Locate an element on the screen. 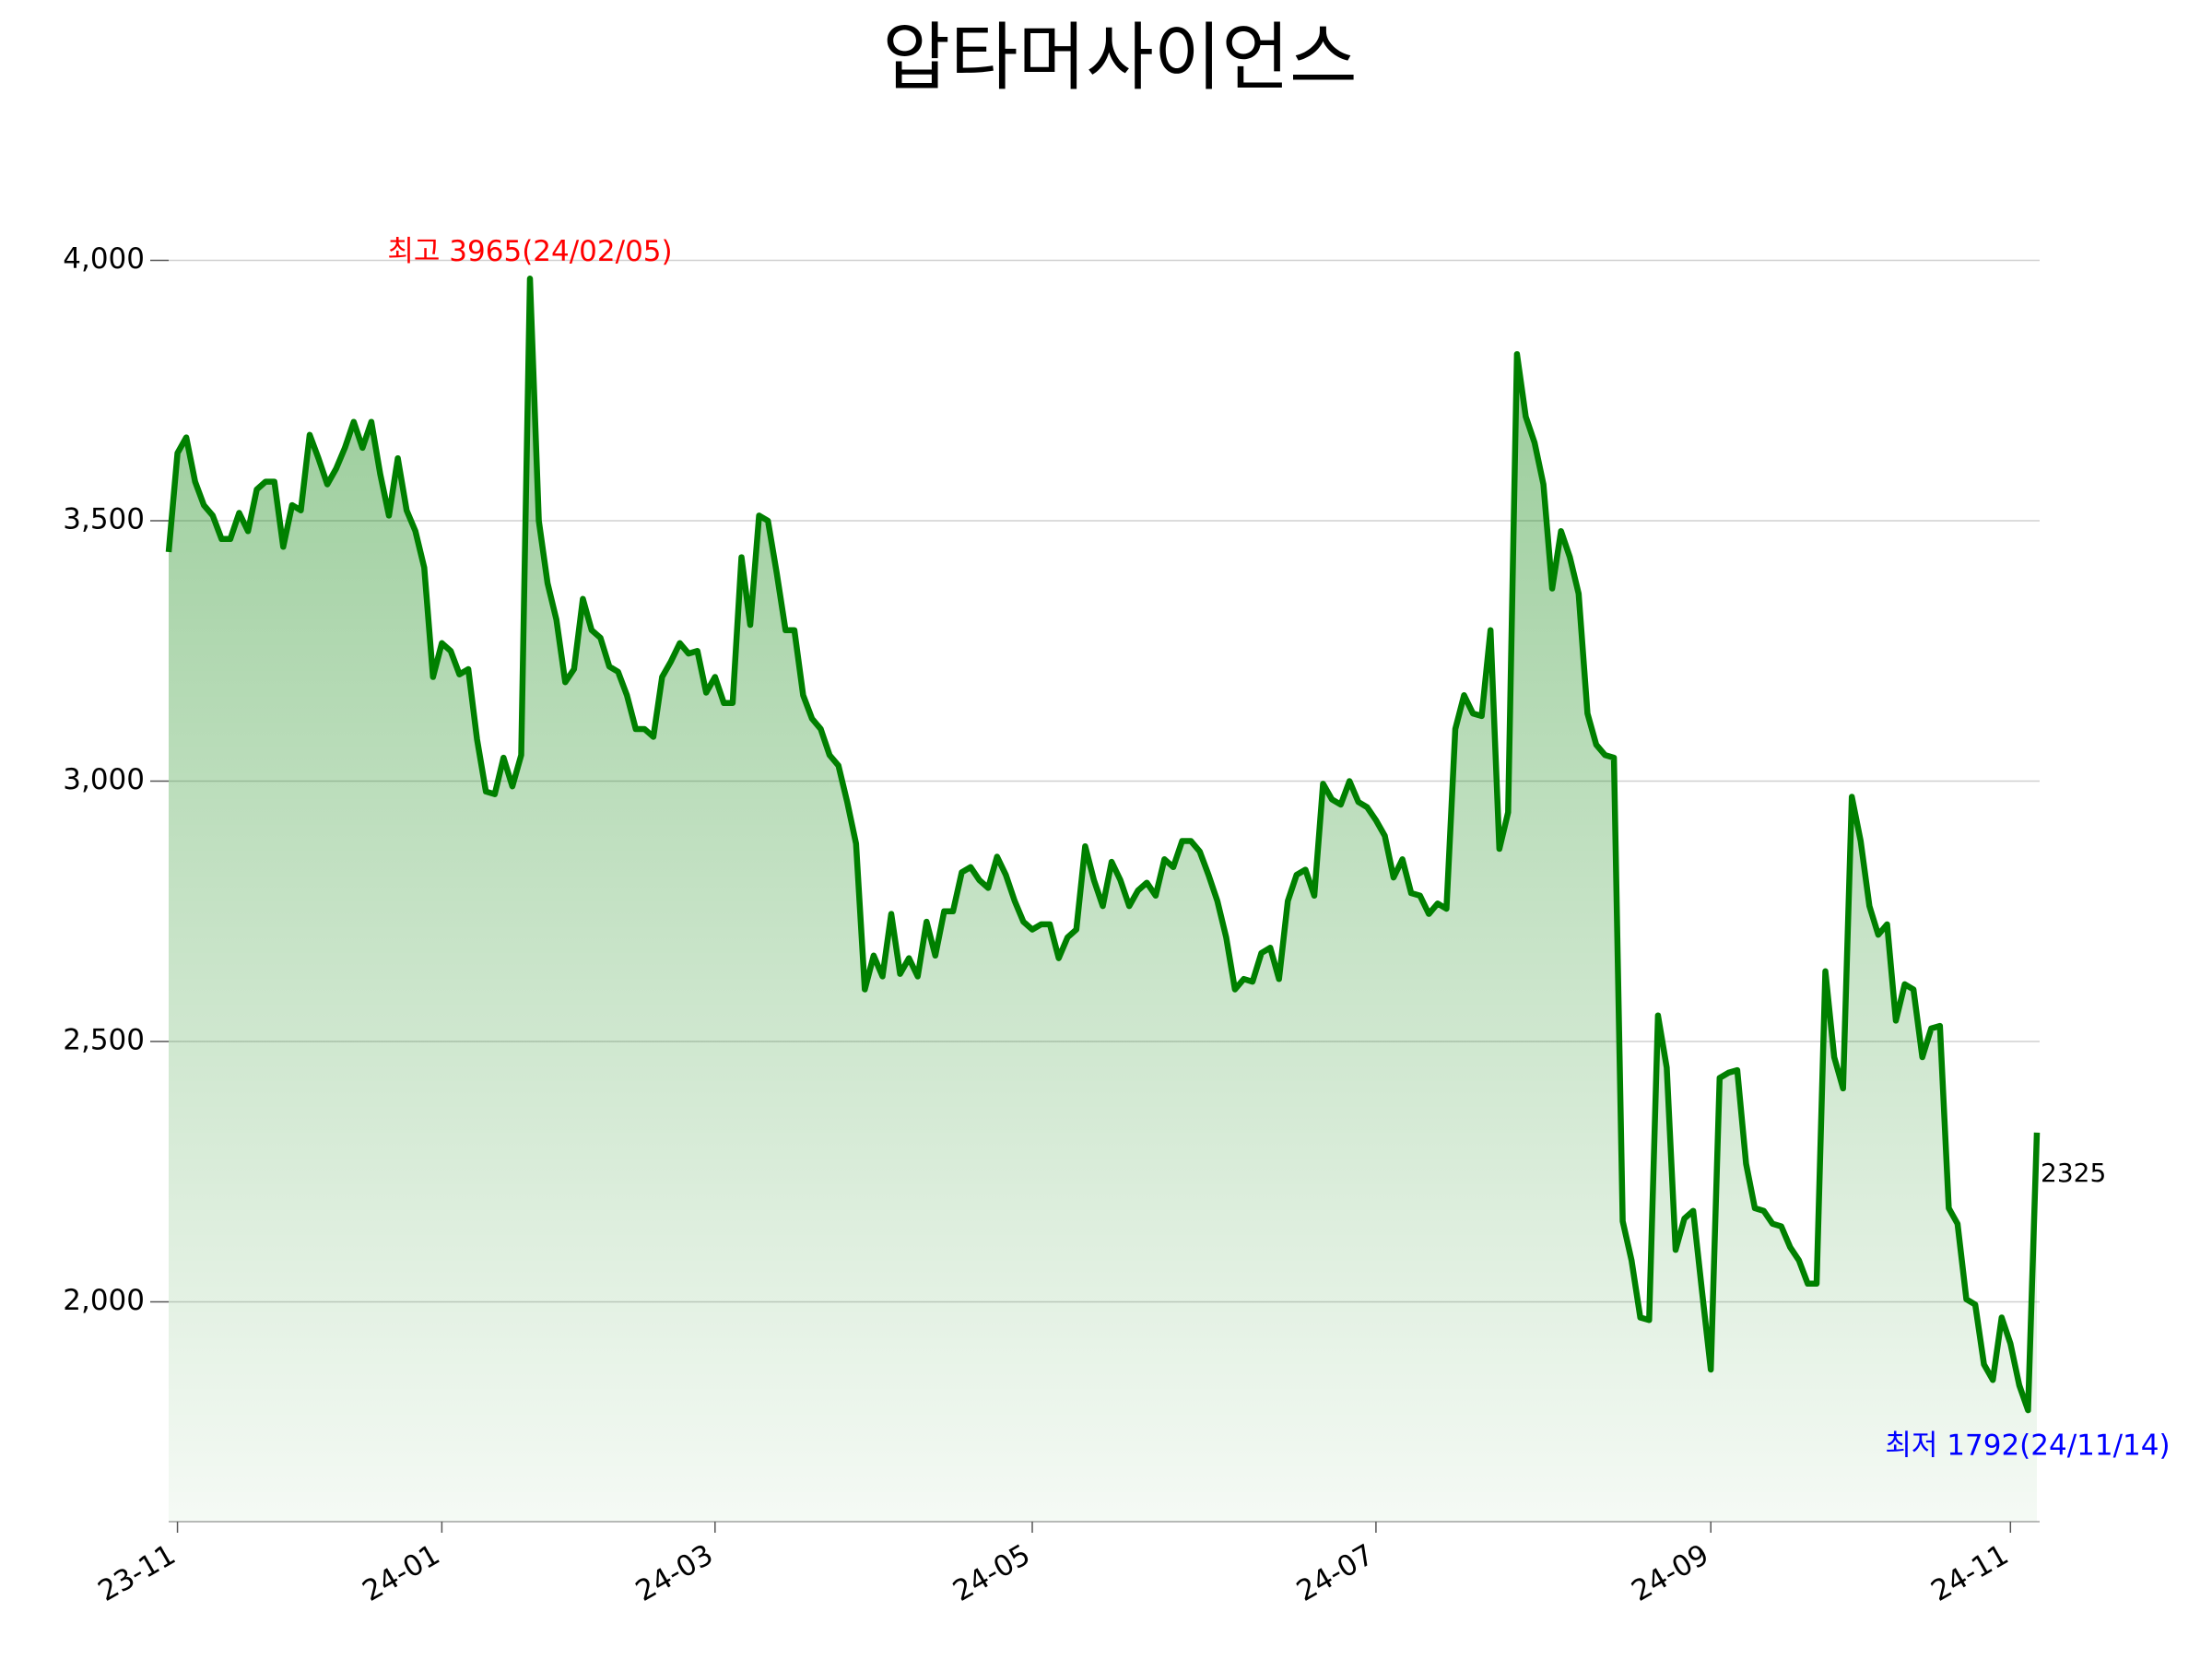  chart-title: 압타머사이언스 is located at coordinates (1119, 57).